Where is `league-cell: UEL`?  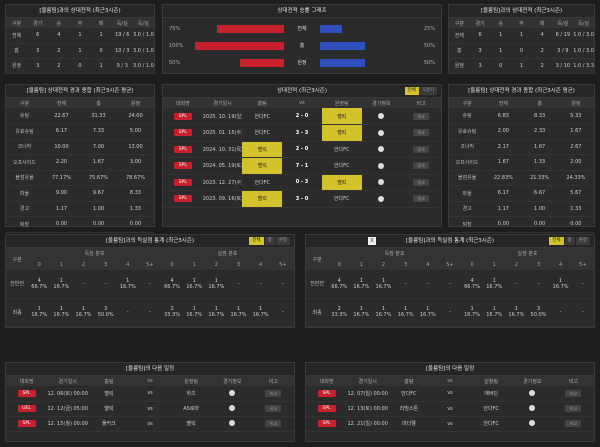
league-cell: UEL is located at coordinates (27, 409).